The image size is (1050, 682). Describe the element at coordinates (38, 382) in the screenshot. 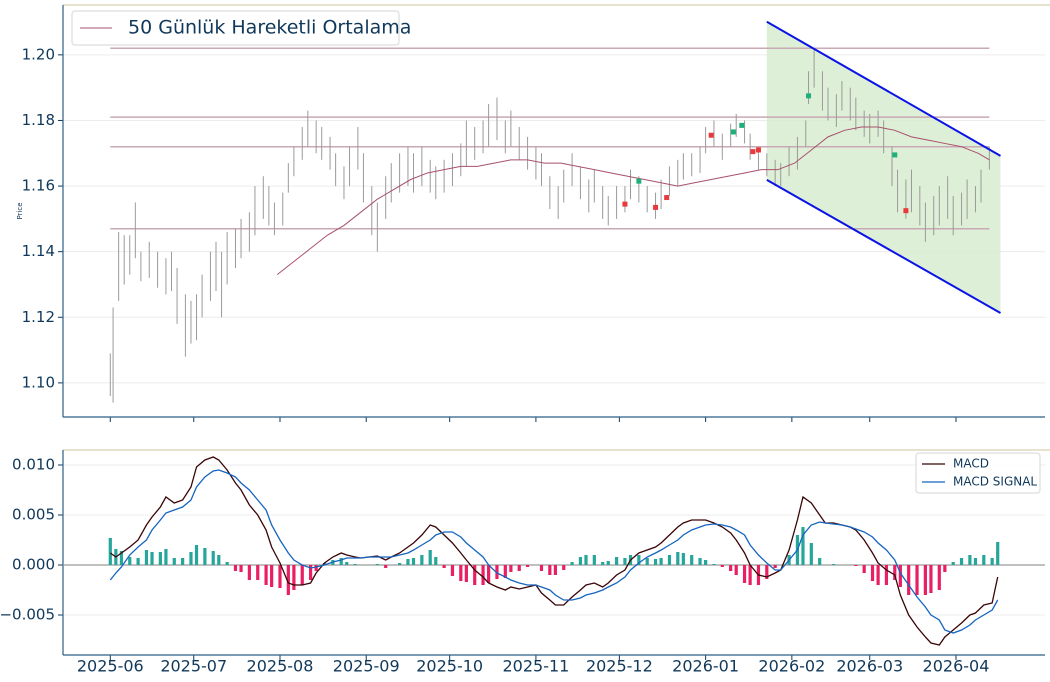

I see `y-tick-label: 1.10` at that location.